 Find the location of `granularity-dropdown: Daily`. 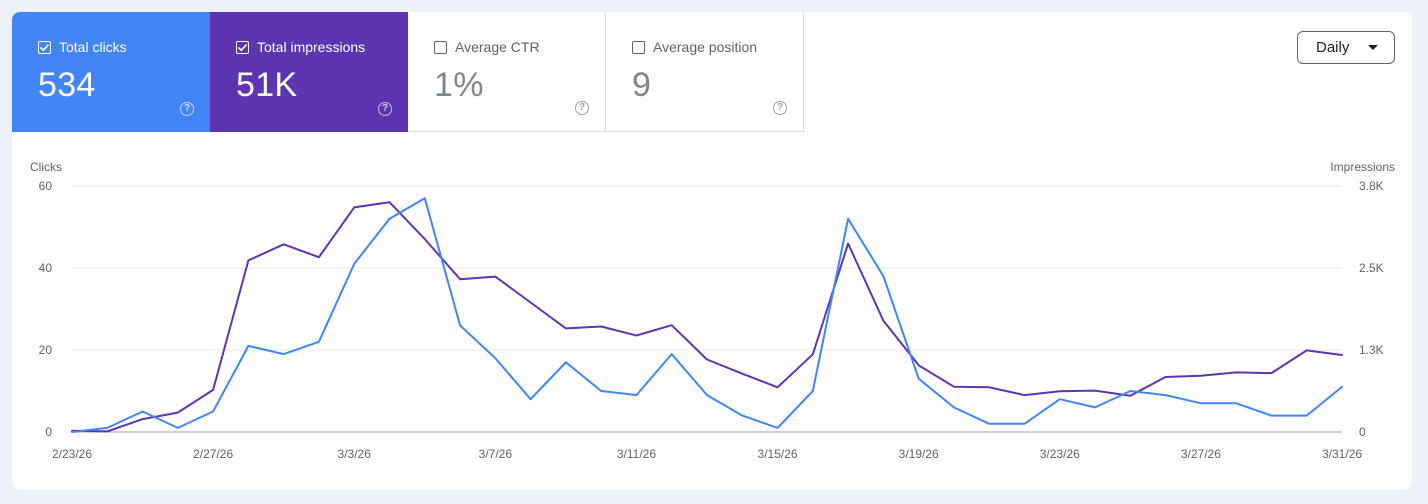

granularity-dropdown: Daily is located at coordinates (1346, 47).